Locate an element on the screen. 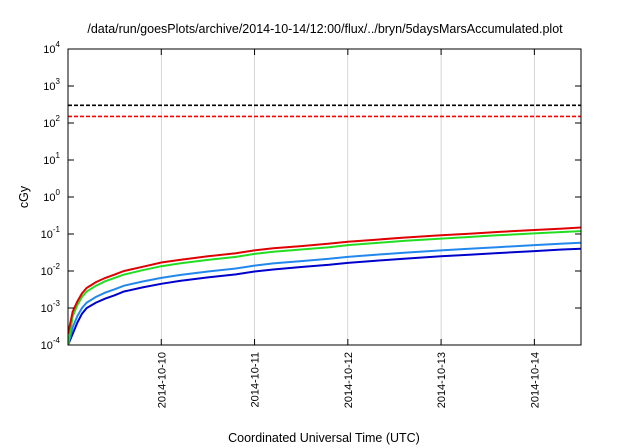 Image resolution: width=640 pixels, height=448 pixels. y-tick-exponent: -2 is located at coordinates (57, 266).